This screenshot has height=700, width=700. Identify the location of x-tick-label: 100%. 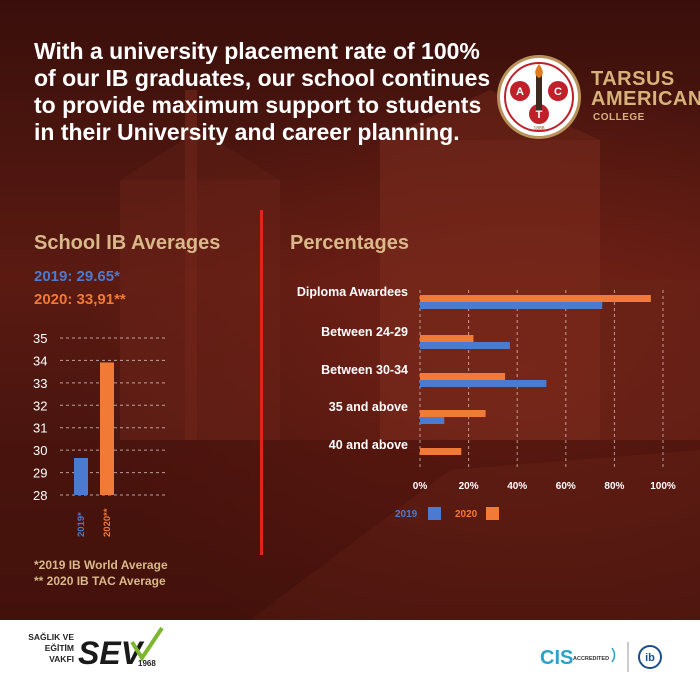
(663, 486).